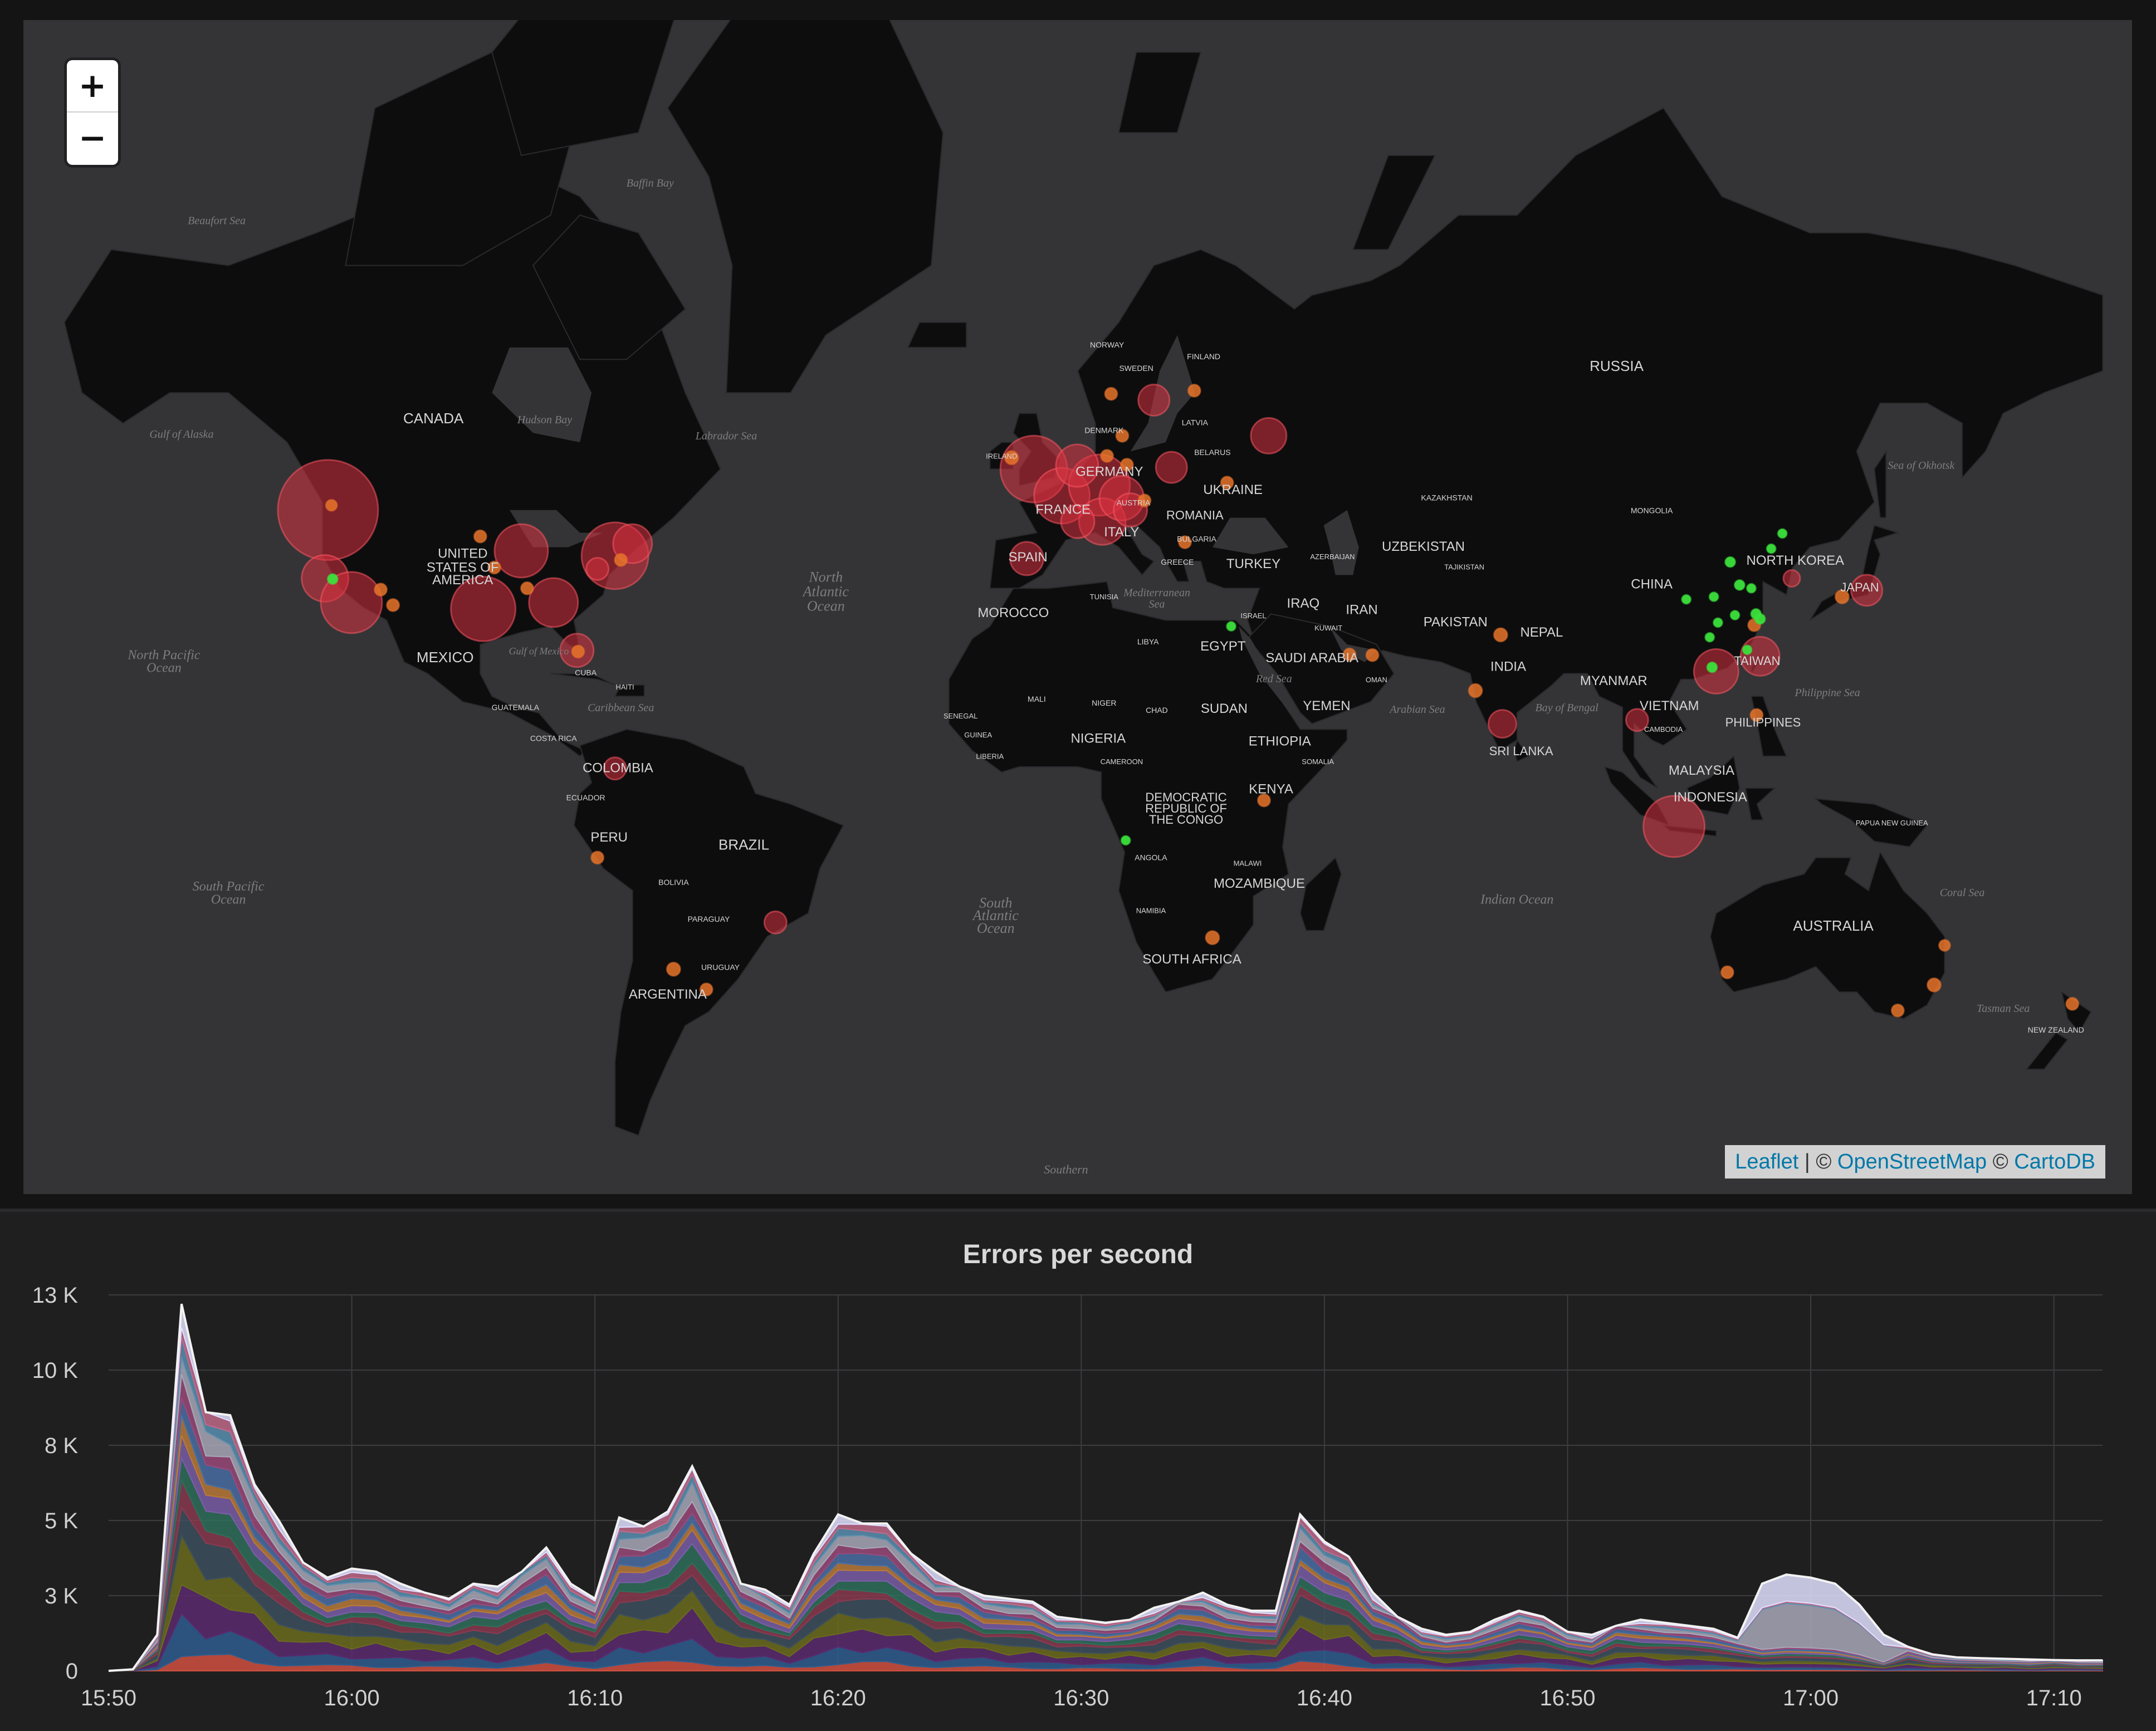  I want to click on x-tick-label: 17:00, so click(1811, 1698).